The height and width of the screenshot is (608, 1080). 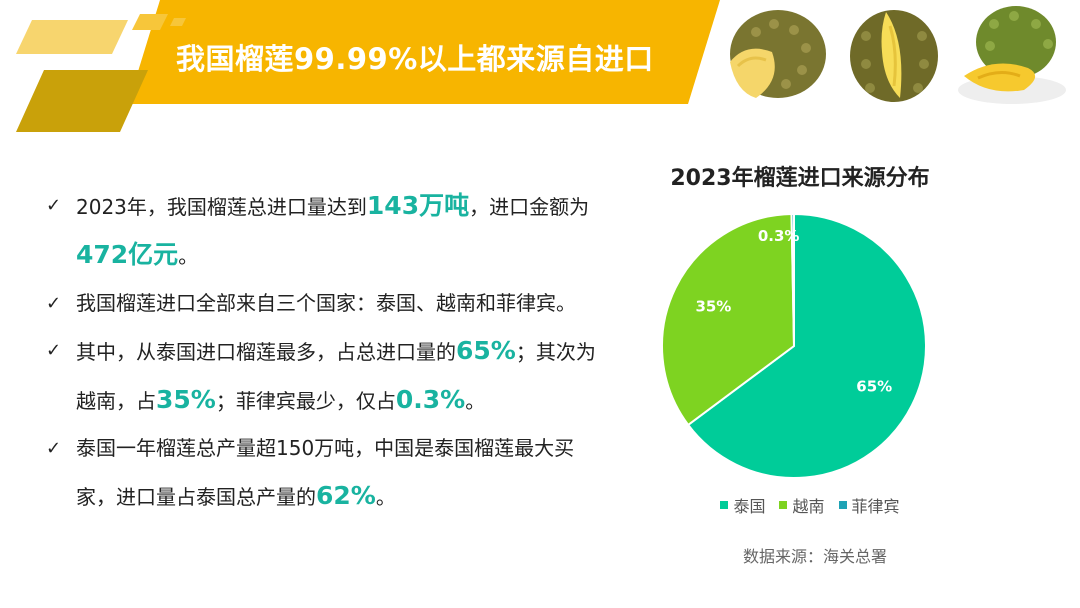 I want to click on banner-accent-small, so click(x=150, y=22).